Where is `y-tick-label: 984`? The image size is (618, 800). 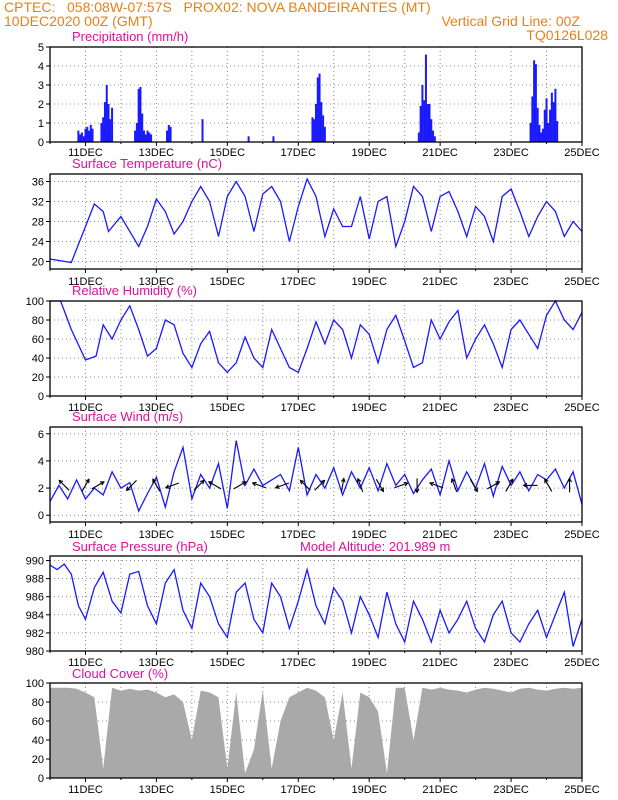
y-tick-label: 984 is located at coordinates (35, 616).